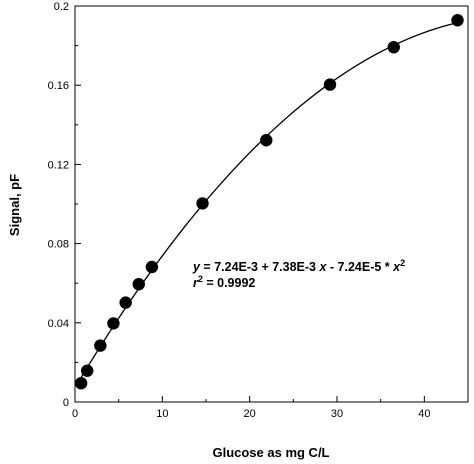  What do you see at coordinates (260, 267) in the screenshot?
I see `eq-part-1: = 7.24E-3 + 7.38E-3` at bounding box center [260, 267].